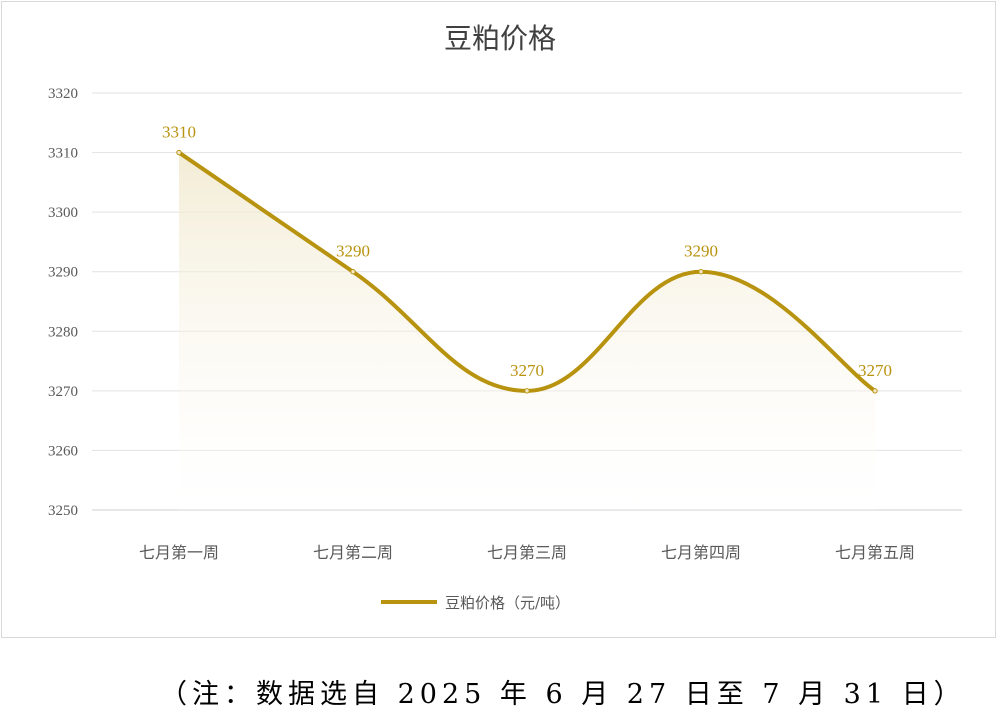  I want to click on x-category-label: 七月第三周, so click(527, 552).